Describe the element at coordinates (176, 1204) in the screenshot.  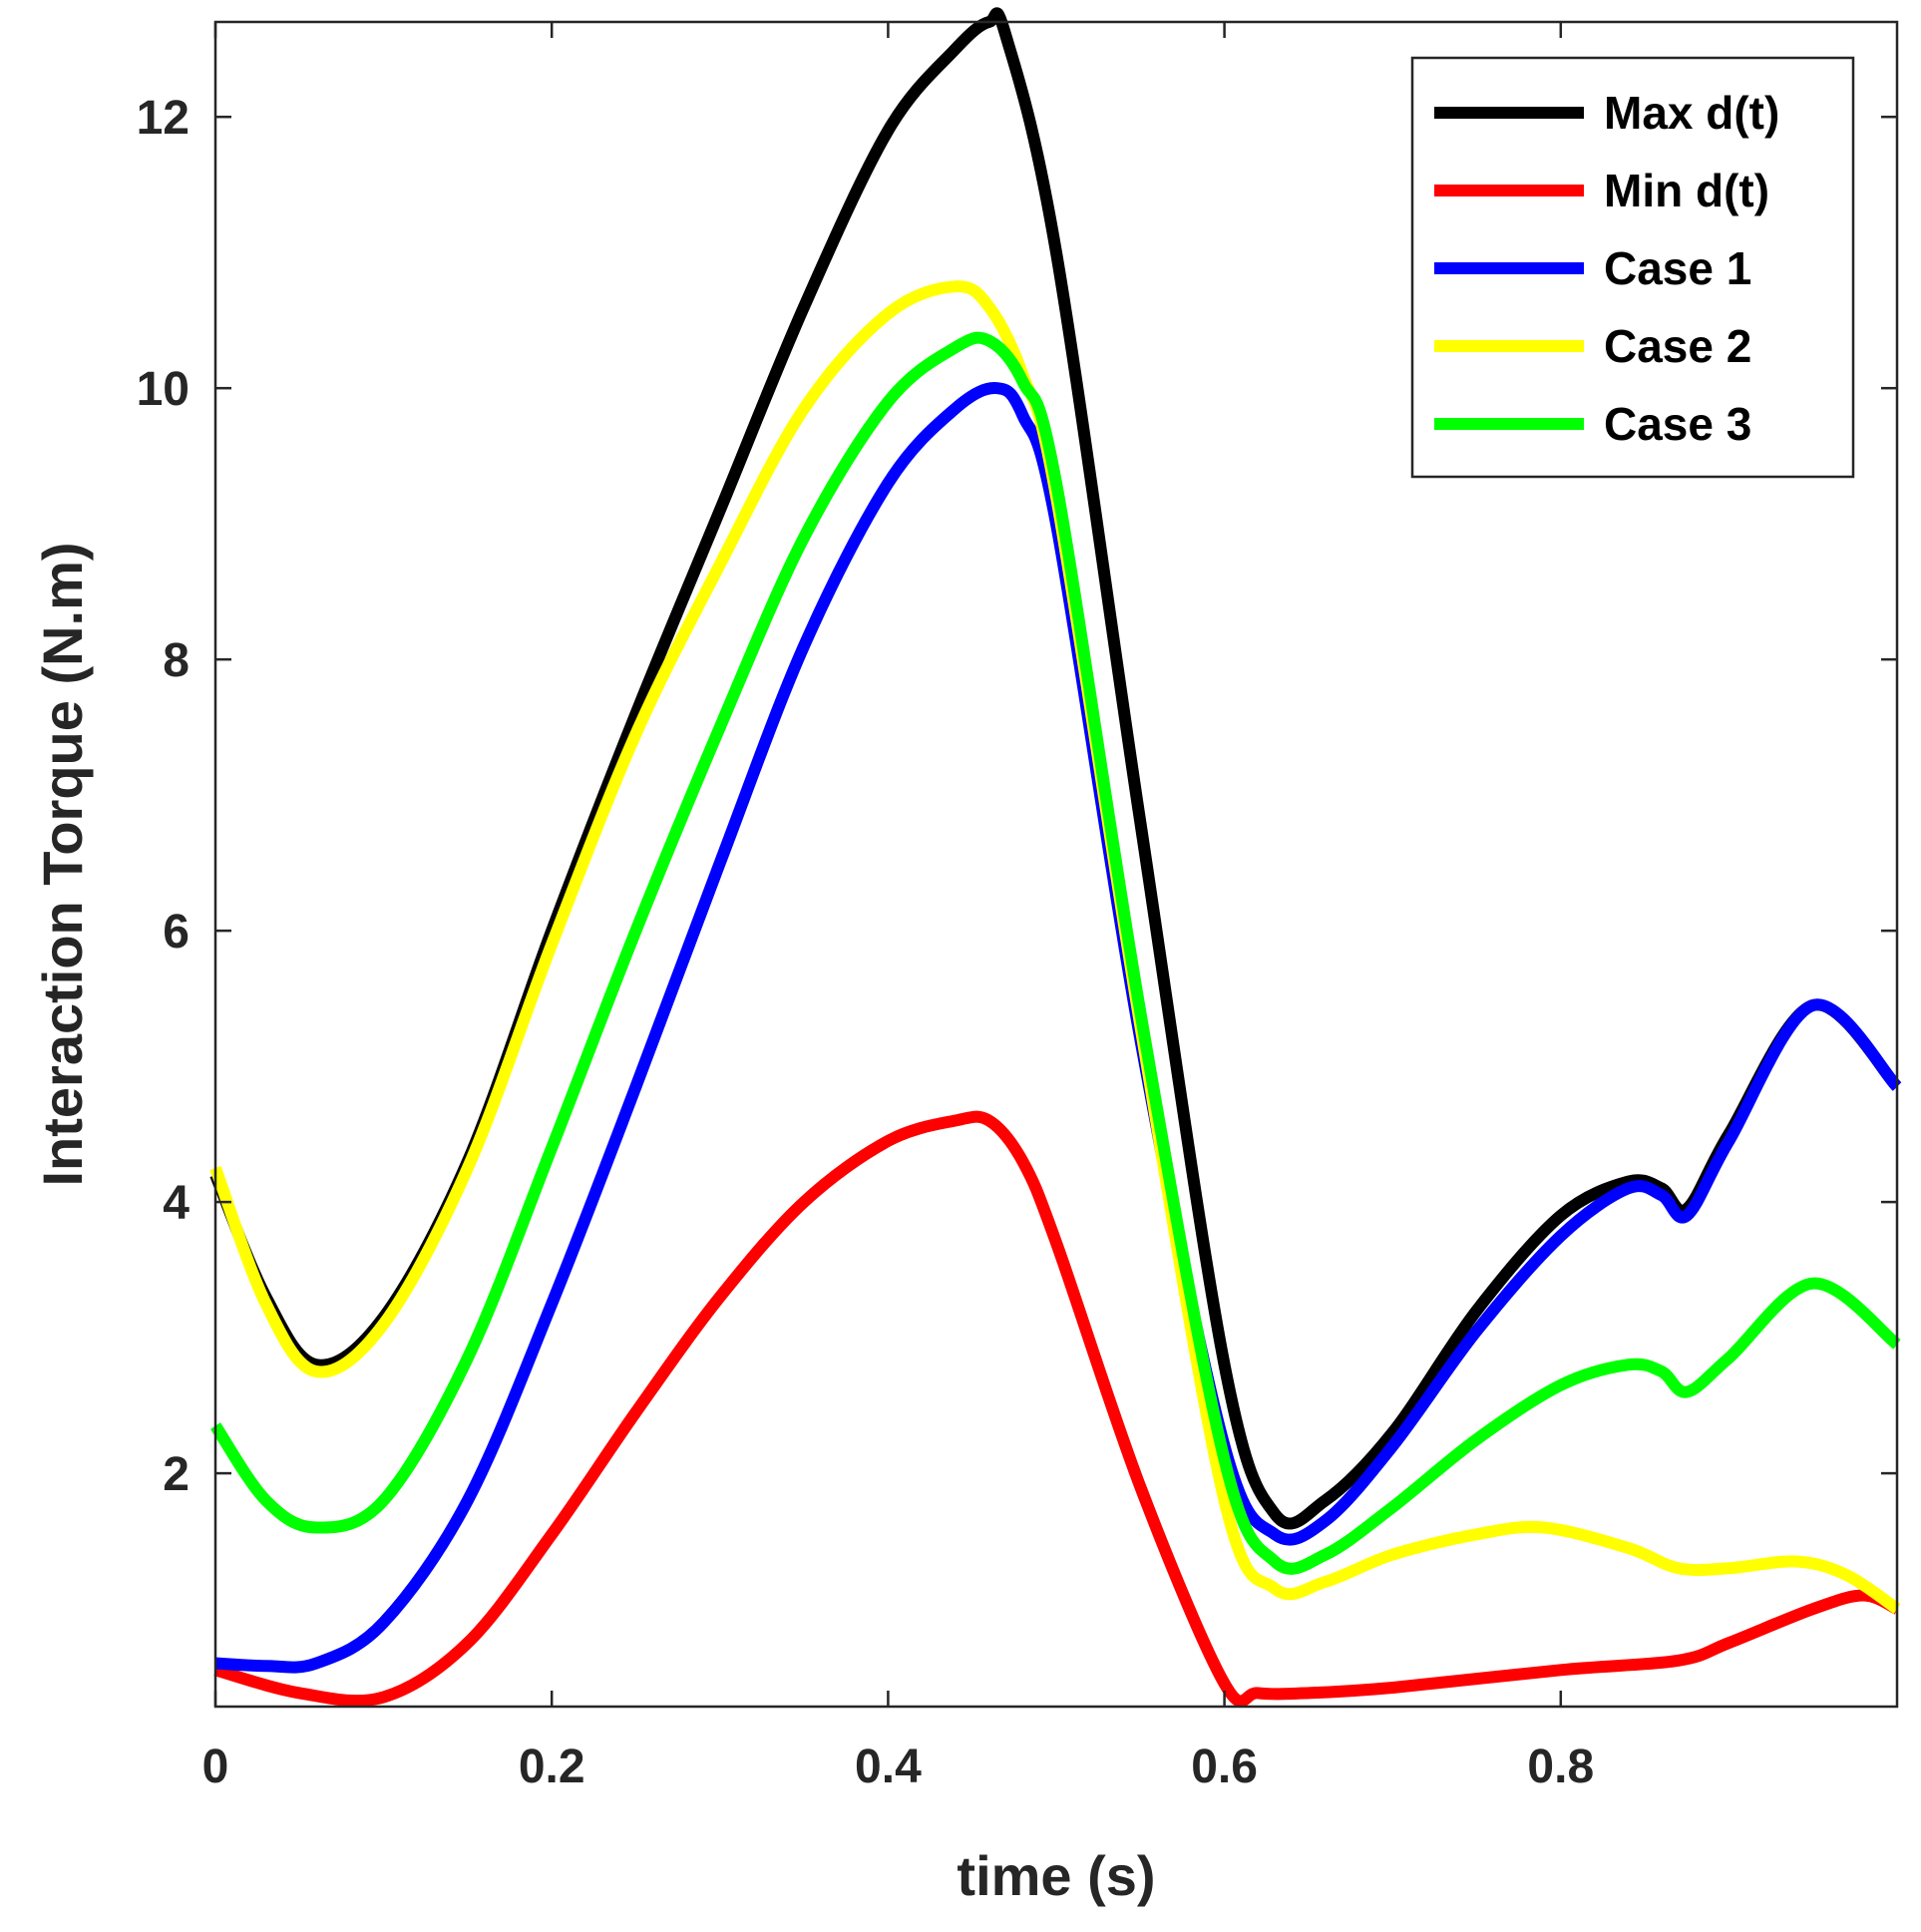
I see `y-tick-label: 4` at that location.